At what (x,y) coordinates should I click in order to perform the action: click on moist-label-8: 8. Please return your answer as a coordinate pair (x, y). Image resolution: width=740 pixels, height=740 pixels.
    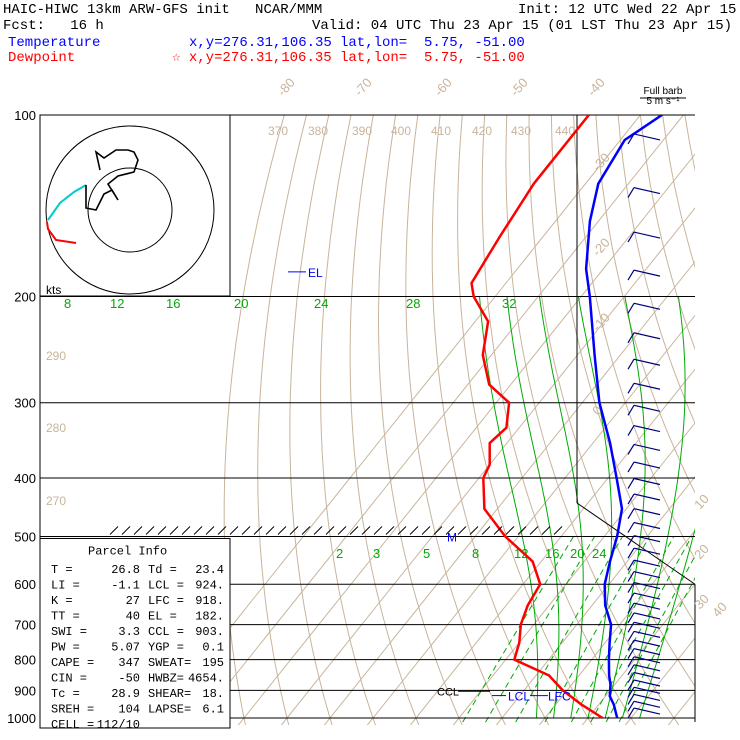
    Looking at the image, I should click on (67, 303).